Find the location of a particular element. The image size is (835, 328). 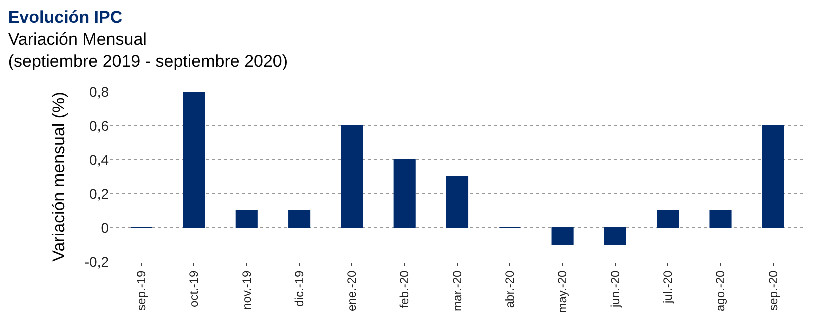

chart-title: Evolución IPC is located at coordinates (65, 17).